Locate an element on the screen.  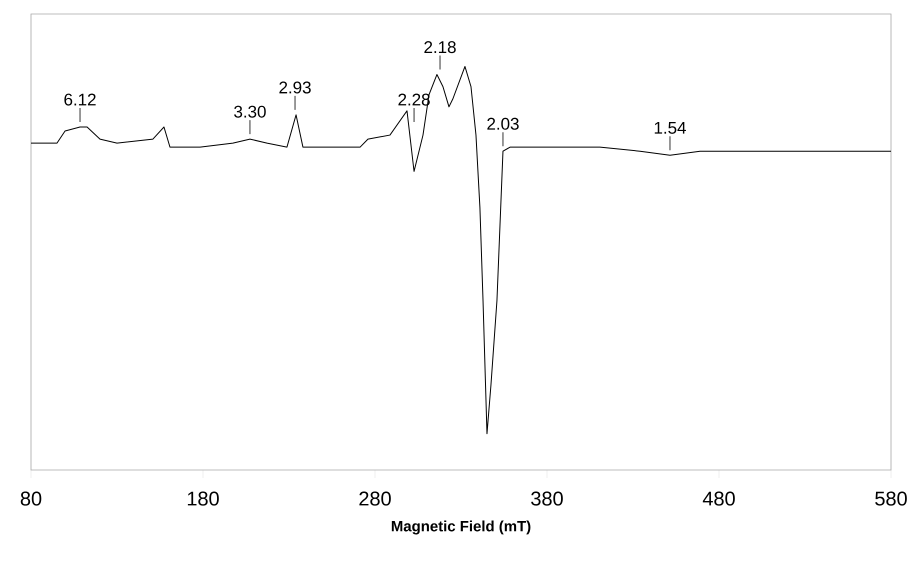
annotation: 3.30 is located at coordinates (250, 112).